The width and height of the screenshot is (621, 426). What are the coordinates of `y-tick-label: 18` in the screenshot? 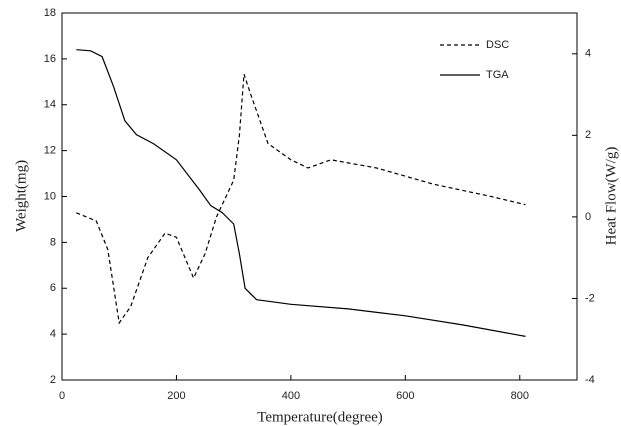 It's located at (50, 13).